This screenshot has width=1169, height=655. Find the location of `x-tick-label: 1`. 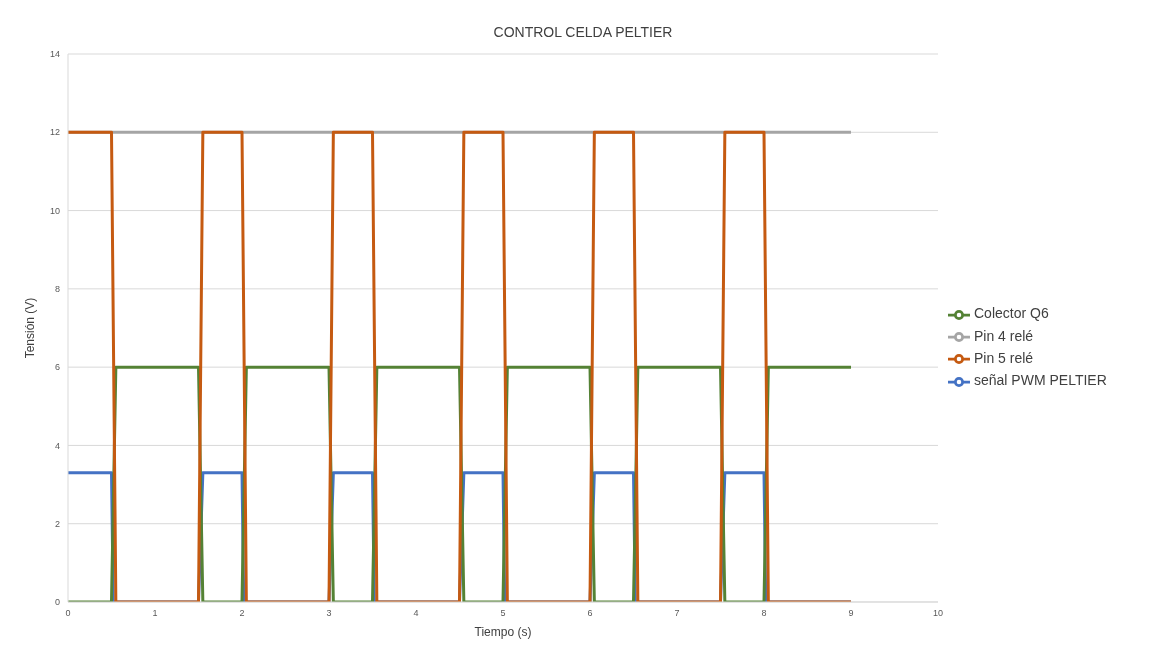

x-tick-label: 1 is located at coordinates (155, 613).